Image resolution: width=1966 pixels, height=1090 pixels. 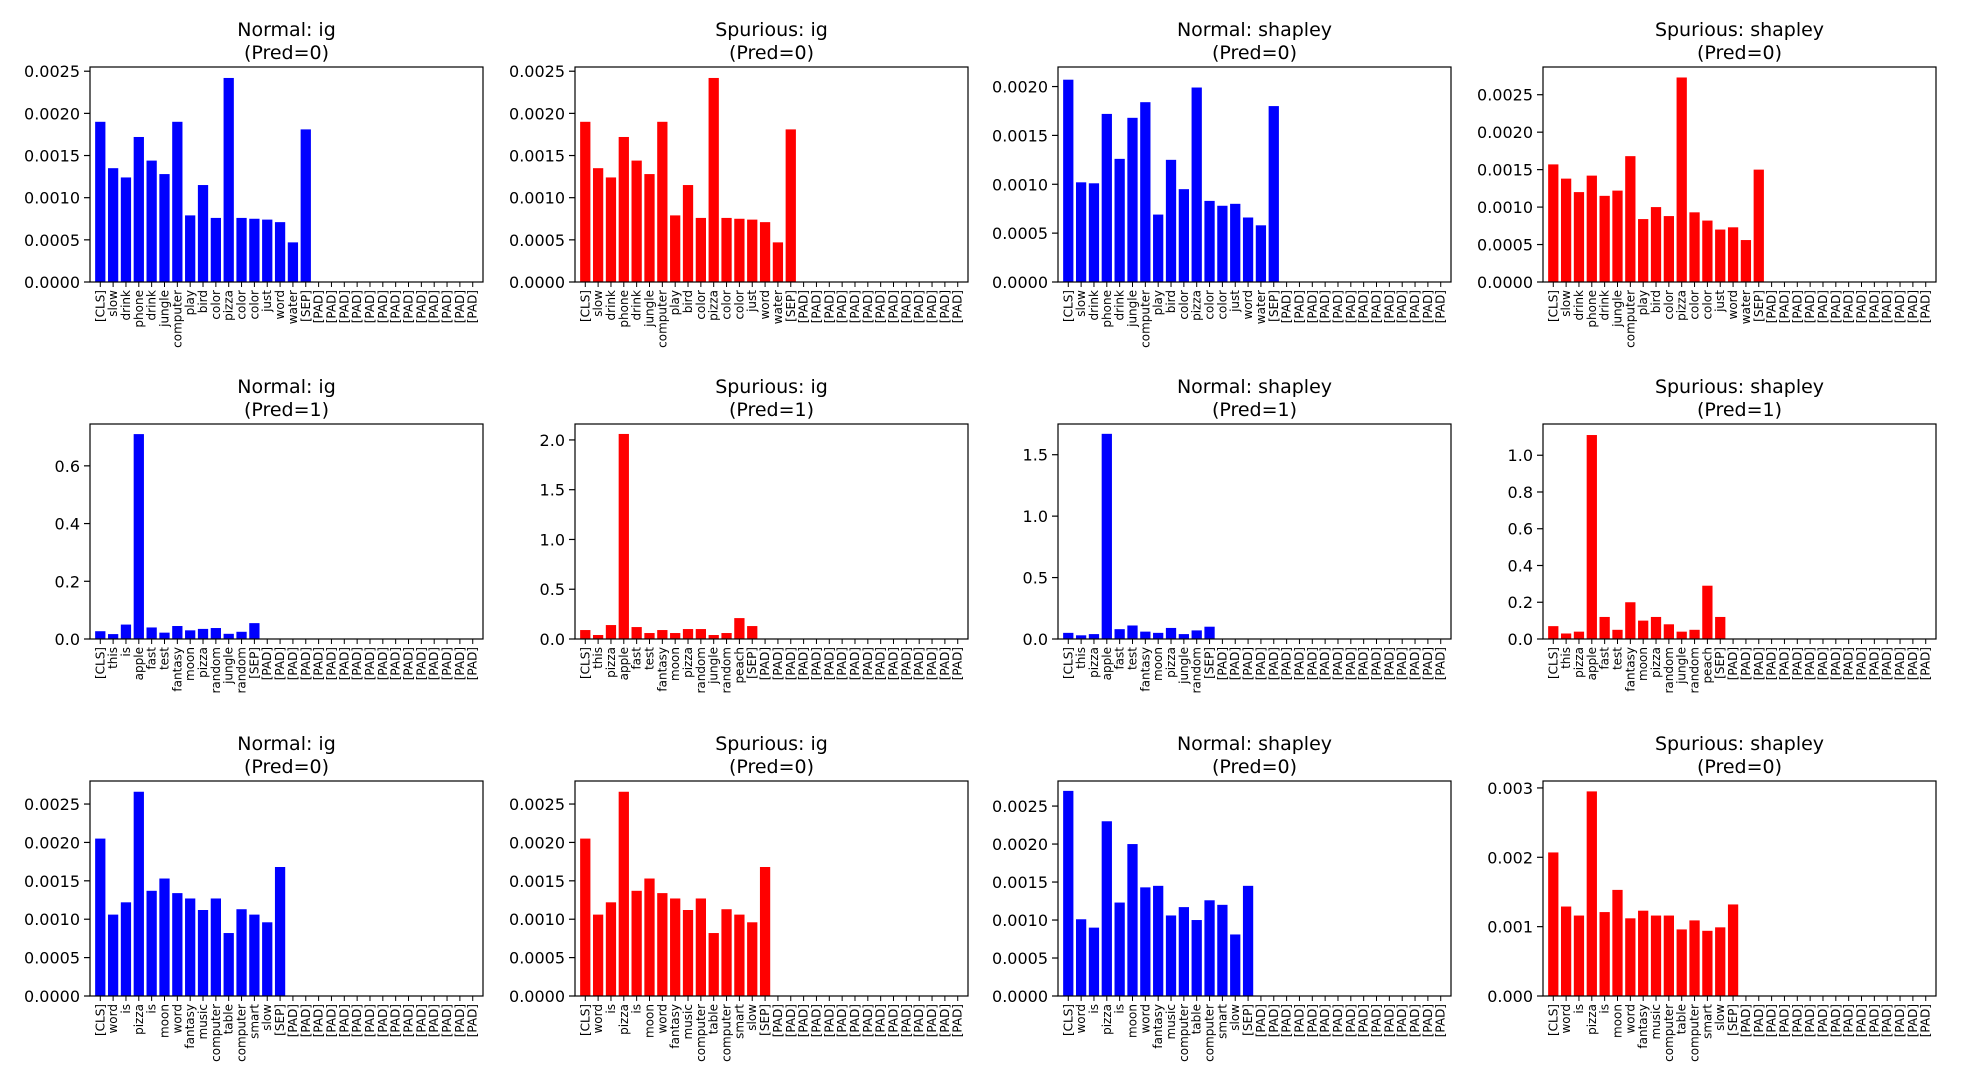 I want to click on x-tick-label: fantasy, so click(x=1158, y=1026).